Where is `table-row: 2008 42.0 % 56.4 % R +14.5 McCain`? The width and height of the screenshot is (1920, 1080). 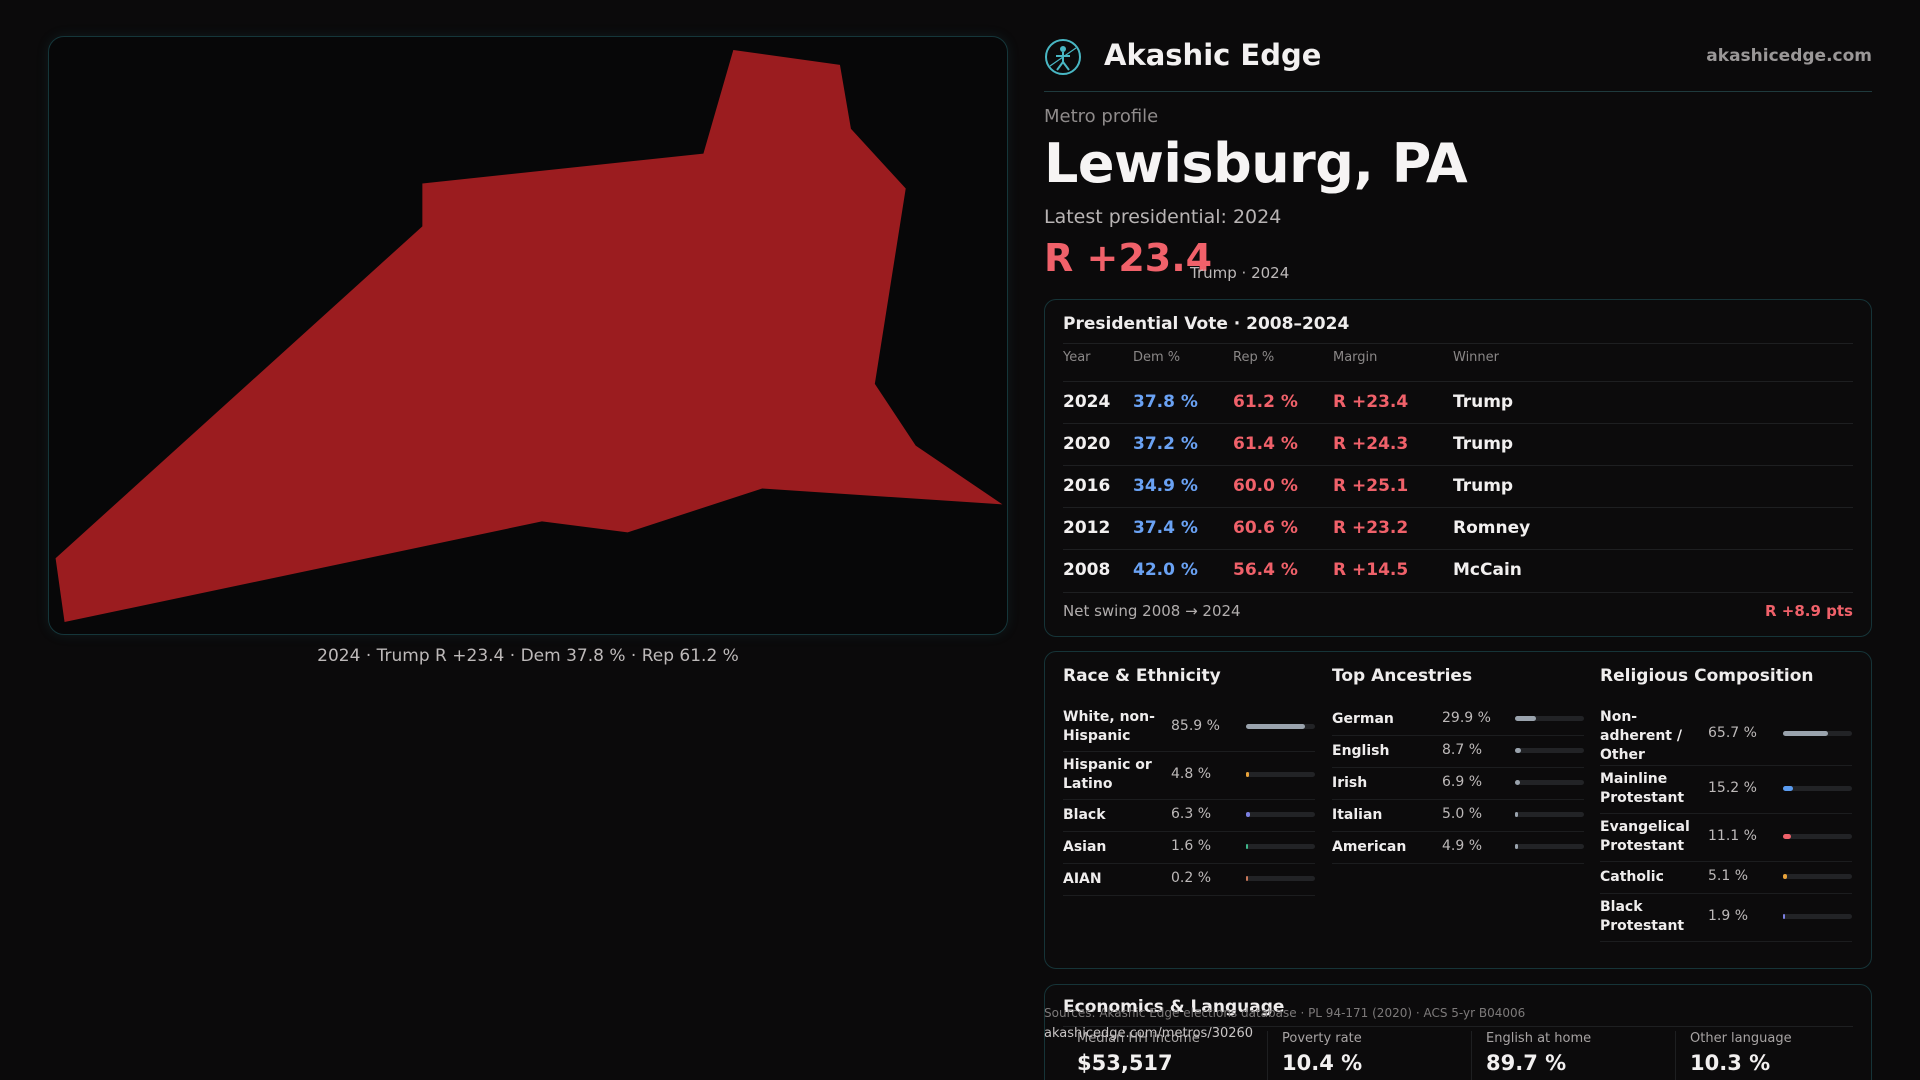
table-row: 2008 42.0 % 56.4 % R +14.5 McCain is located at coordinates (1458, 571).